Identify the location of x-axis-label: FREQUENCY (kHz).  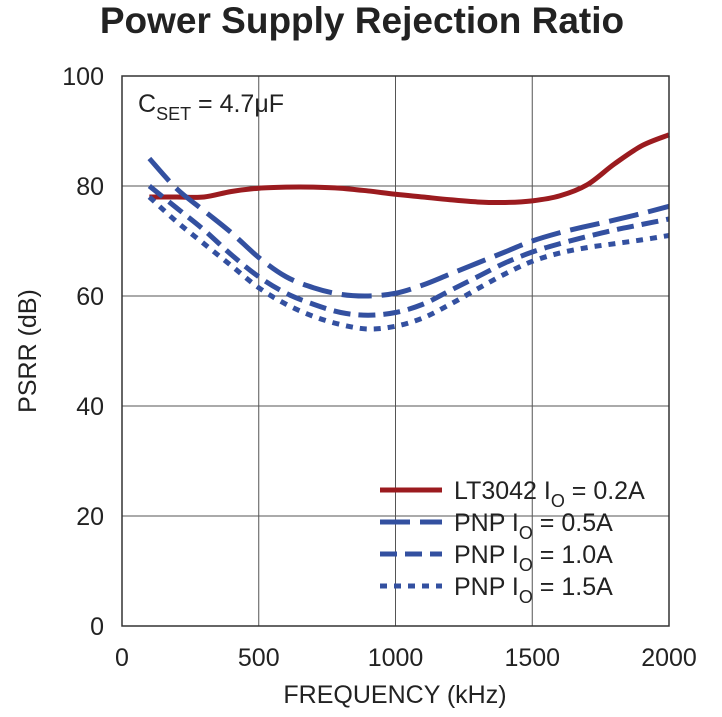
(394, 695).